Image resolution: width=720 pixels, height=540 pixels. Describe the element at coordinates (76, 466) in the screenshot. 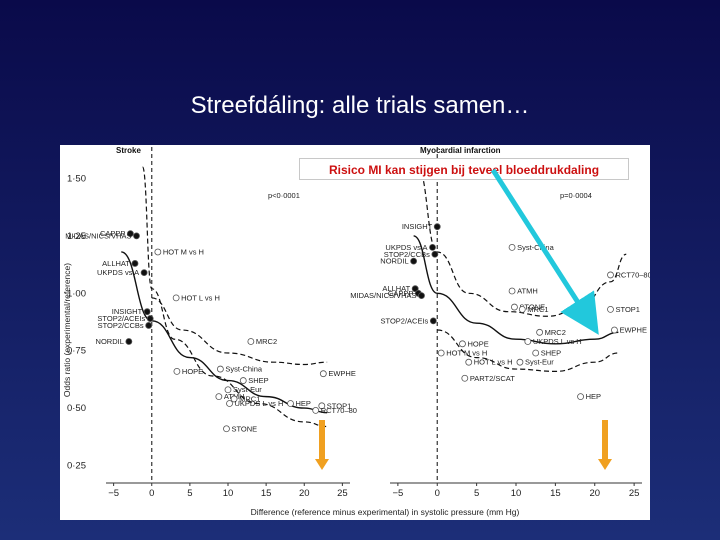

I see `y-tick-label: 0·25` at that location.